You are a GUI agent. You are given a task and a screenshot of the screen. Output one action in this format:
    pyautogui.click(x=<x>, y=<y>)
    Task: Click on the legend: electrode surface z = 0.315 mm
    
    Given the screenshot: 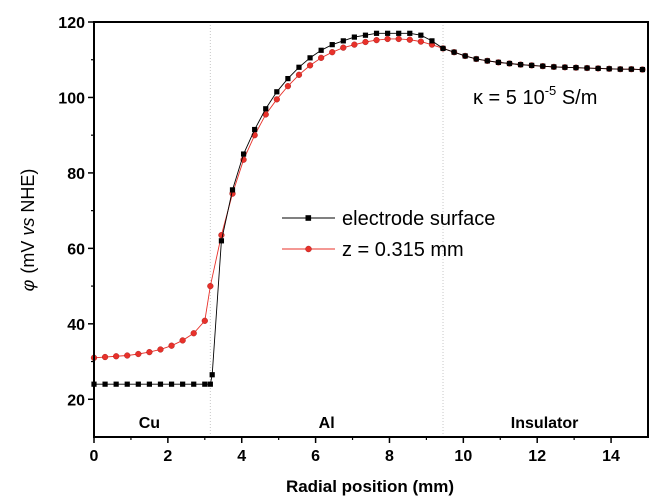 What is the action you would take?
    pyautogui.click(x=388, y=234)
    